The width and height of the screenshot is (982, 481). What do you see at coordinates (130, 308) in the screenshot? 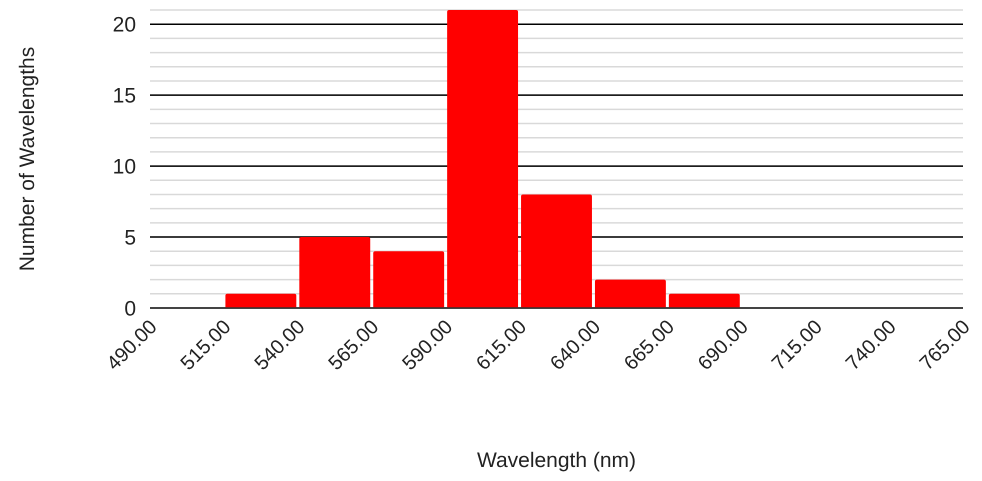
I see `y-tick-label: 0` at bounding box center [130, 308].